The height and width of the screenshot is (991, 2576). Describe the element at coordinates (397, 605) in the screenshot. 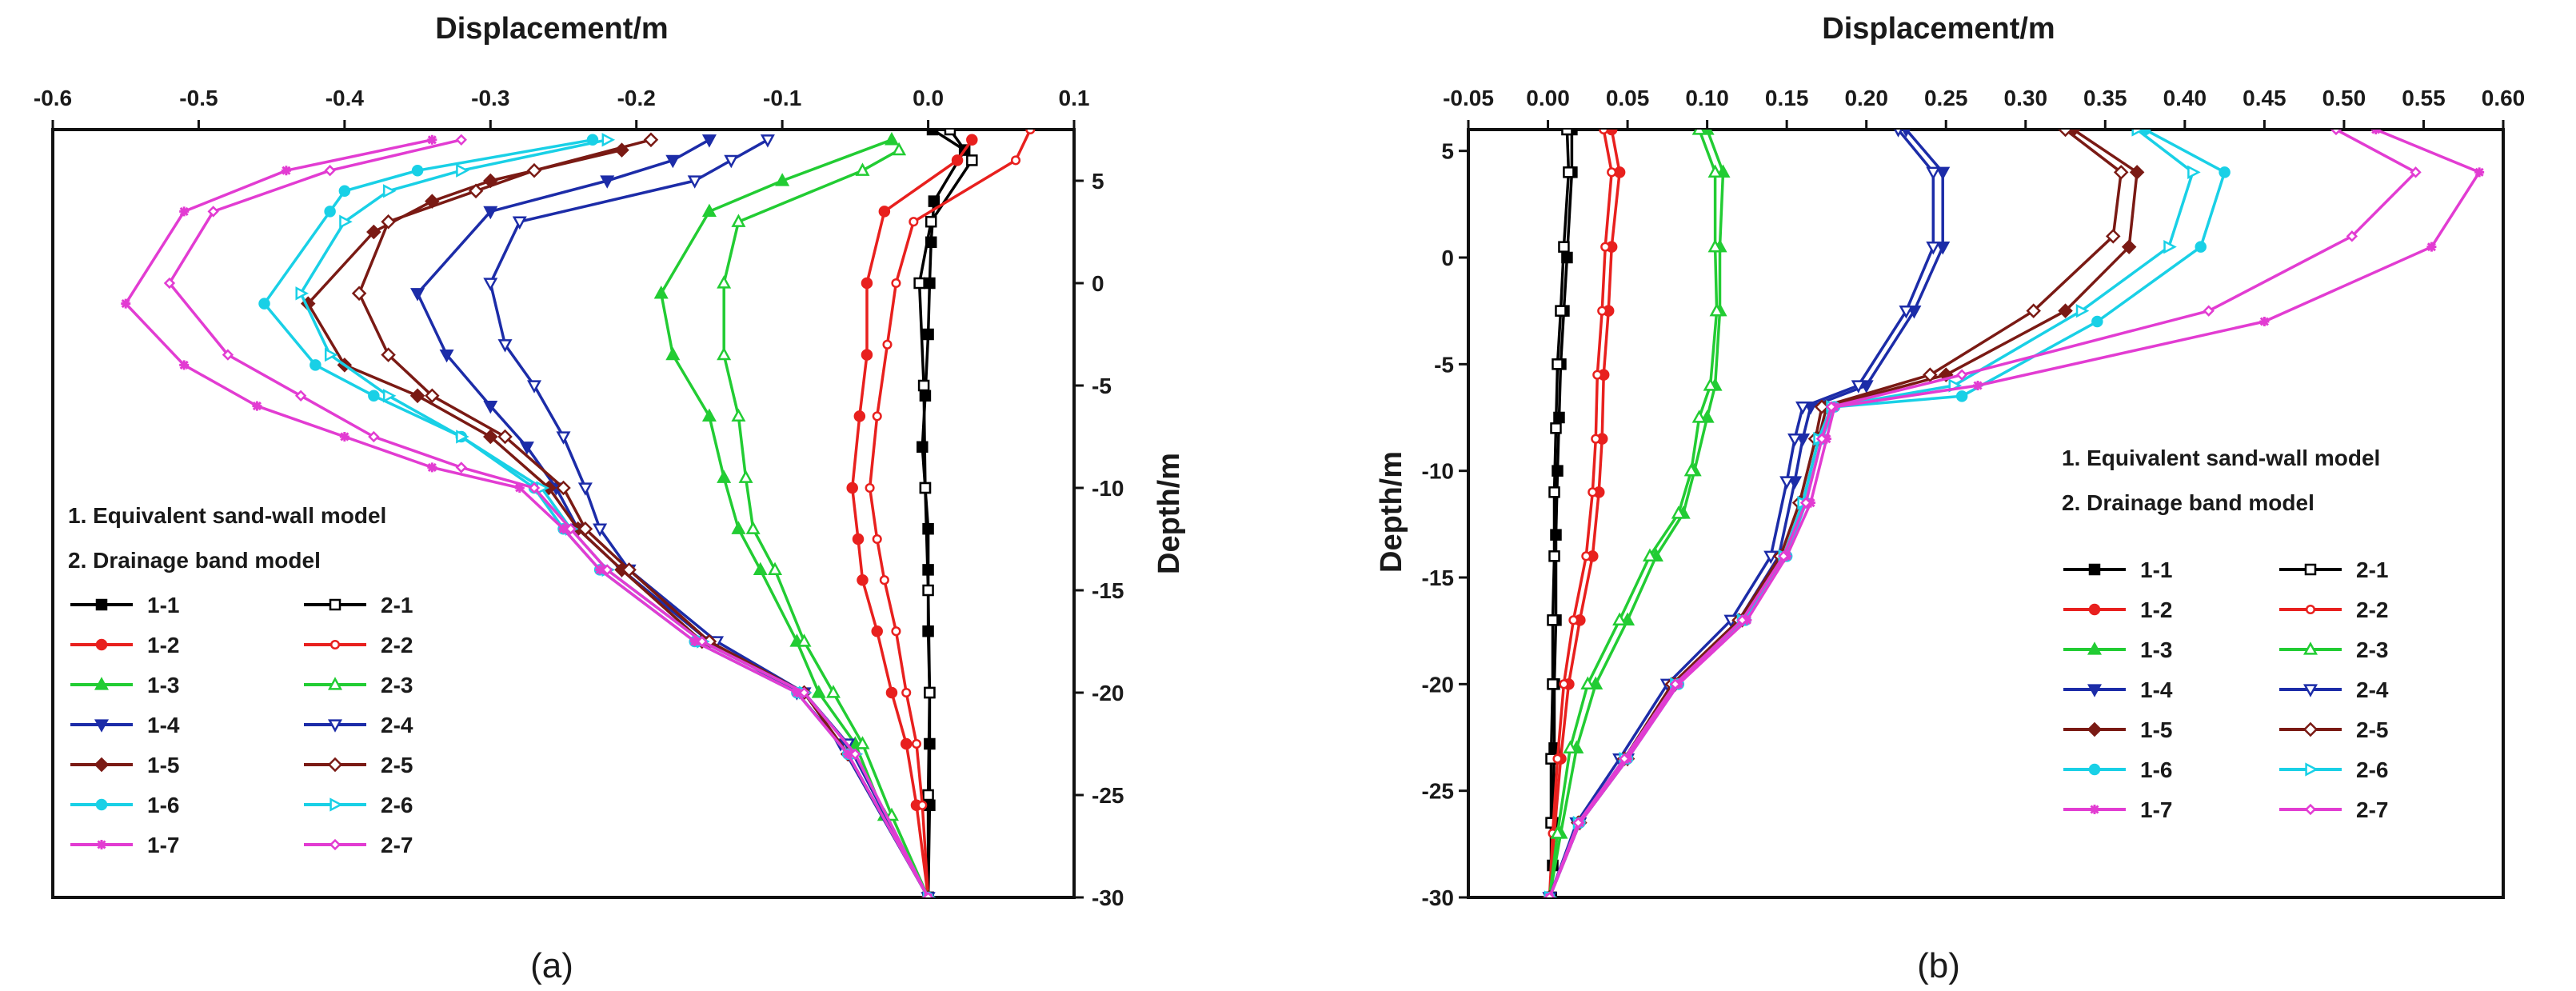

I see `legend-label: 2-1` at that location.